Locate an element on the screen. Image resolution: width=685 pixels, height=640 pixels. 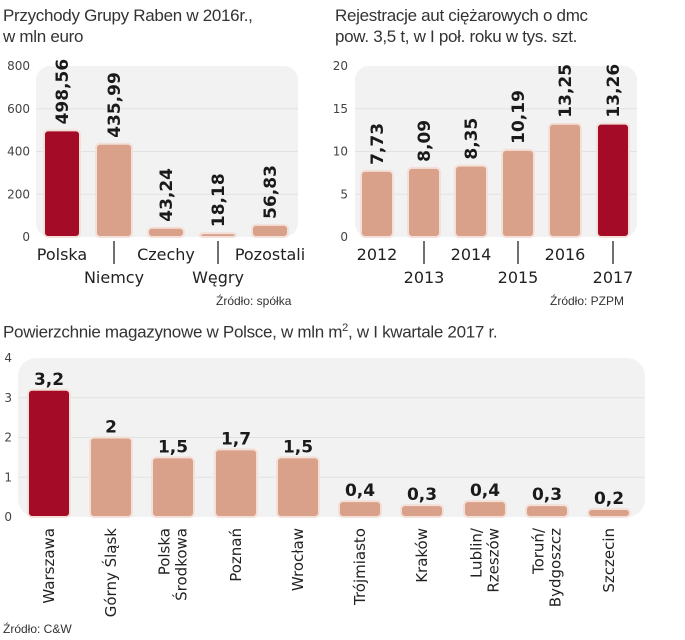
category-label: Czechy is located at coordinates (166, 254).